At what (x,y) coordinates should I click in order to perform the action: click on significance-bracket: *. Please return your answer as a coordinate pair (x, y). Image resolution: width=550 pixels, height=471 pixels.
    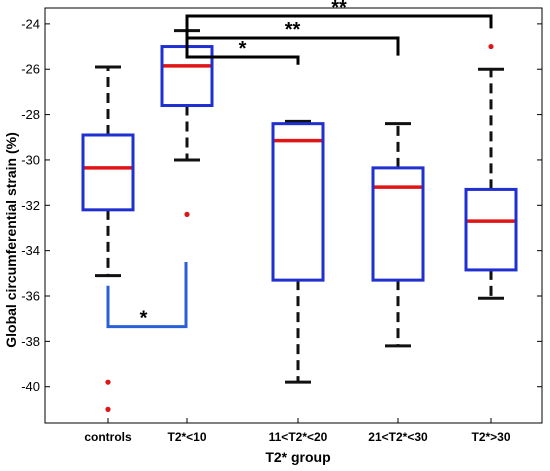
    Looking at the image, I should click on (242, 46).